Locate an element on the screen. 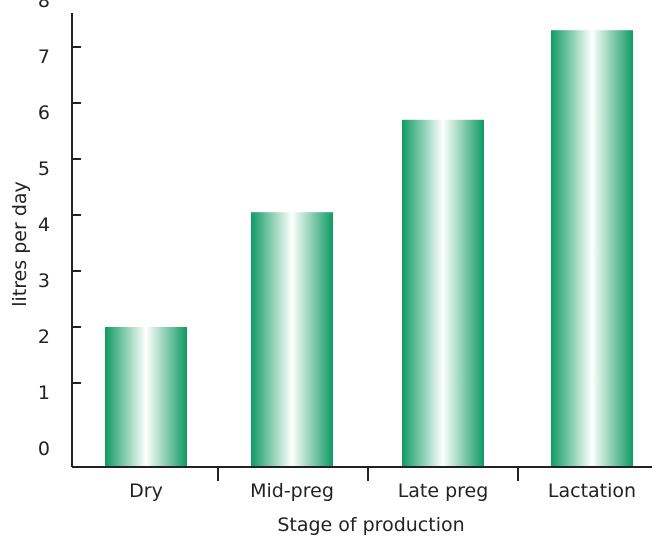 This screenshot has height=544, width=663. y-tick-label-4: 4 is located at coordinates (44, 225).